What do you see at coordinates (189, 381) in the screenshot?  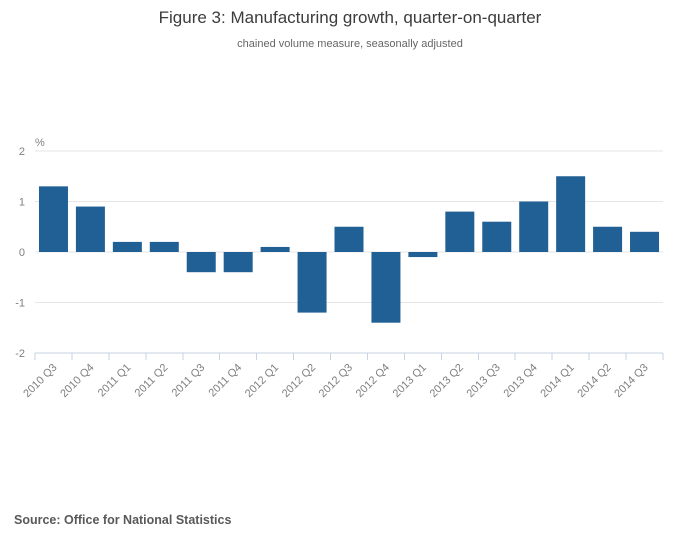 I see `x-tick-label-2011-q3: 2011 Q3` at bounding box center [189, 381].